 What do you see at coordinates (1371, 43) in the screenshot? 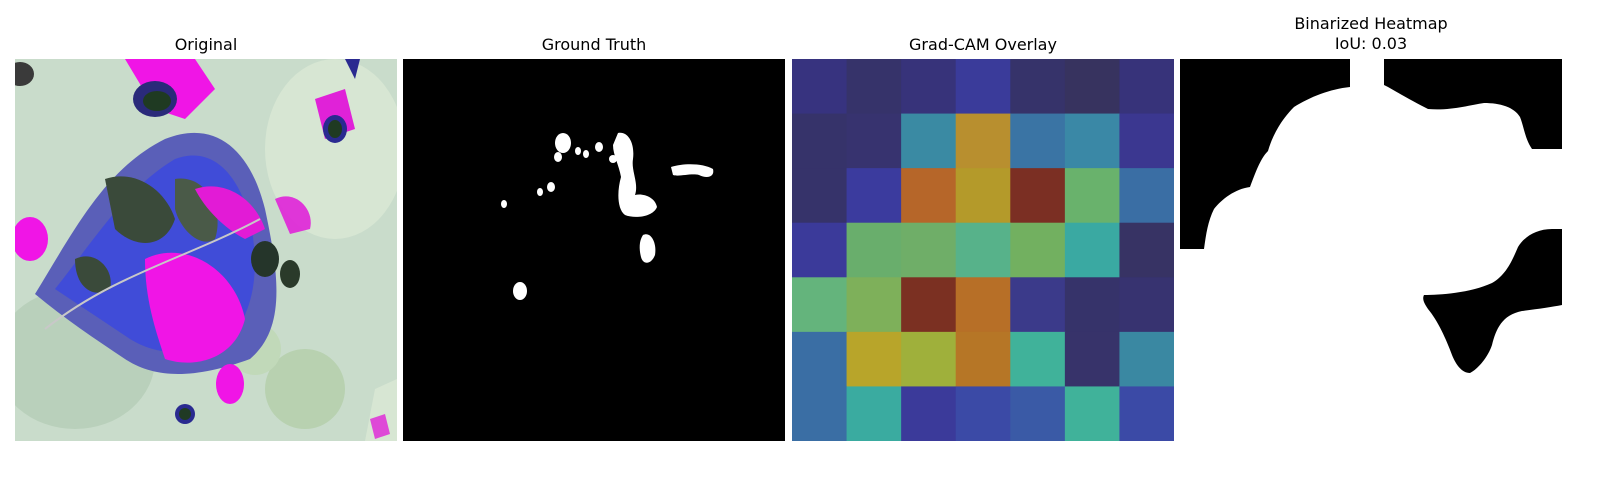
I see `iou-score: IoU: 0.03` at bounding box center [1371, 43].